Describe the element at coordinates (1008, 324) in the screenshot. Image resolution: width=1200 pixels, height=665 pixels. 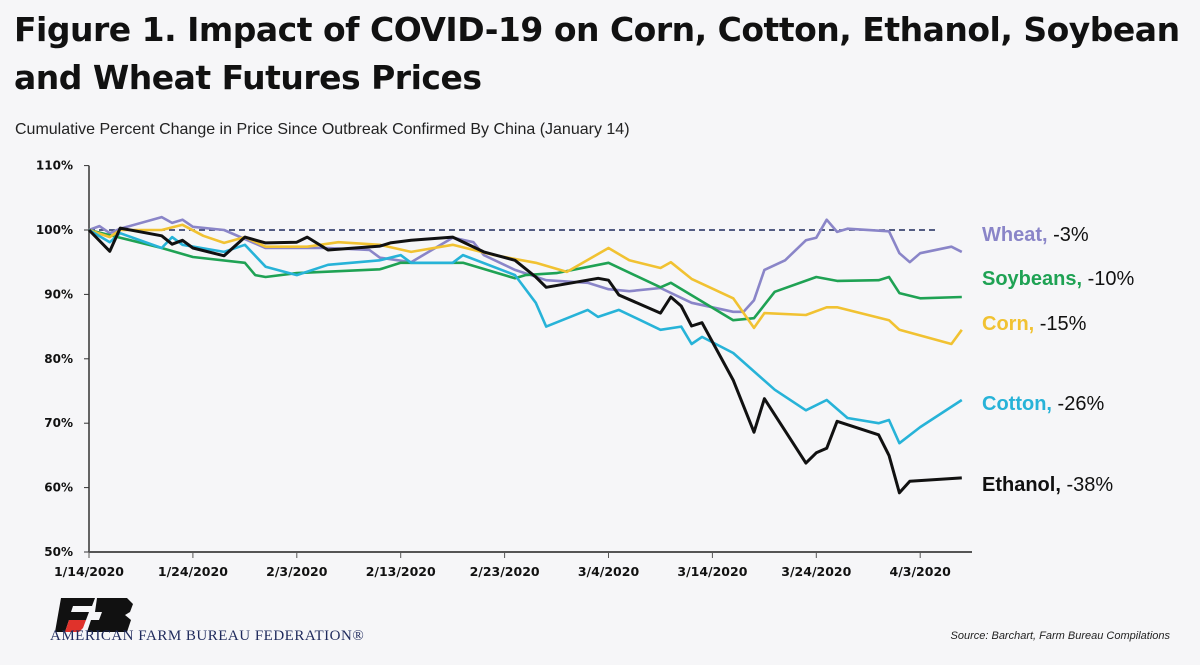
I see `series-name: Corn,` at that location.